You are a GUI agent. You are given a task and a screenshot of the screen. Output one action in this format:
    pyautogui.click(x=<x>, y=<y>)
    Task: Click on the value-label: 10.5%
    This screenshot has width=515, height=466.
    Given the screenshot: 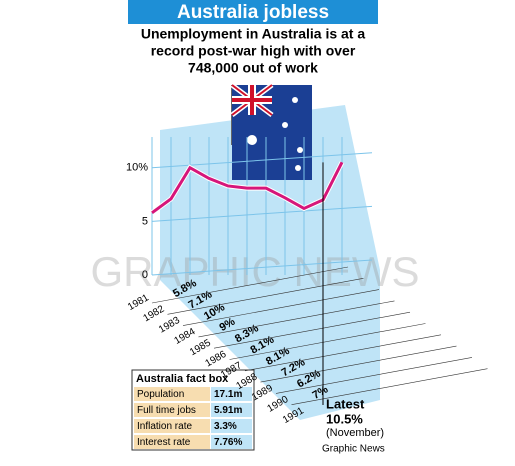 What is the action you would take?
    pyautogui.click(x=344, y=418)
    